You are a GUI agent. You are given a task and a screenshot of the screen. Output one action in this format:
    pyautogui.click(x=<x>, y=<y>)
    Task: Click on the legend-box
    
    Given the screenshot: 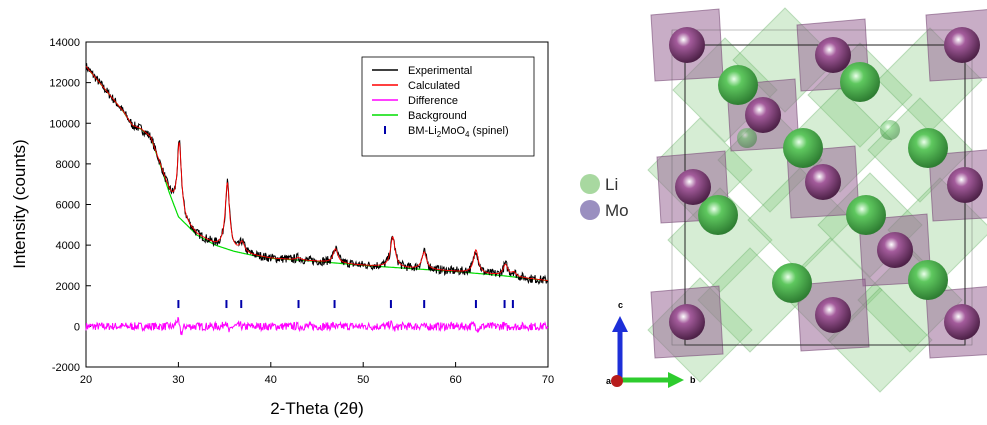 What is the action you would take?
    pyautogui.click(x=448, y=106)
    